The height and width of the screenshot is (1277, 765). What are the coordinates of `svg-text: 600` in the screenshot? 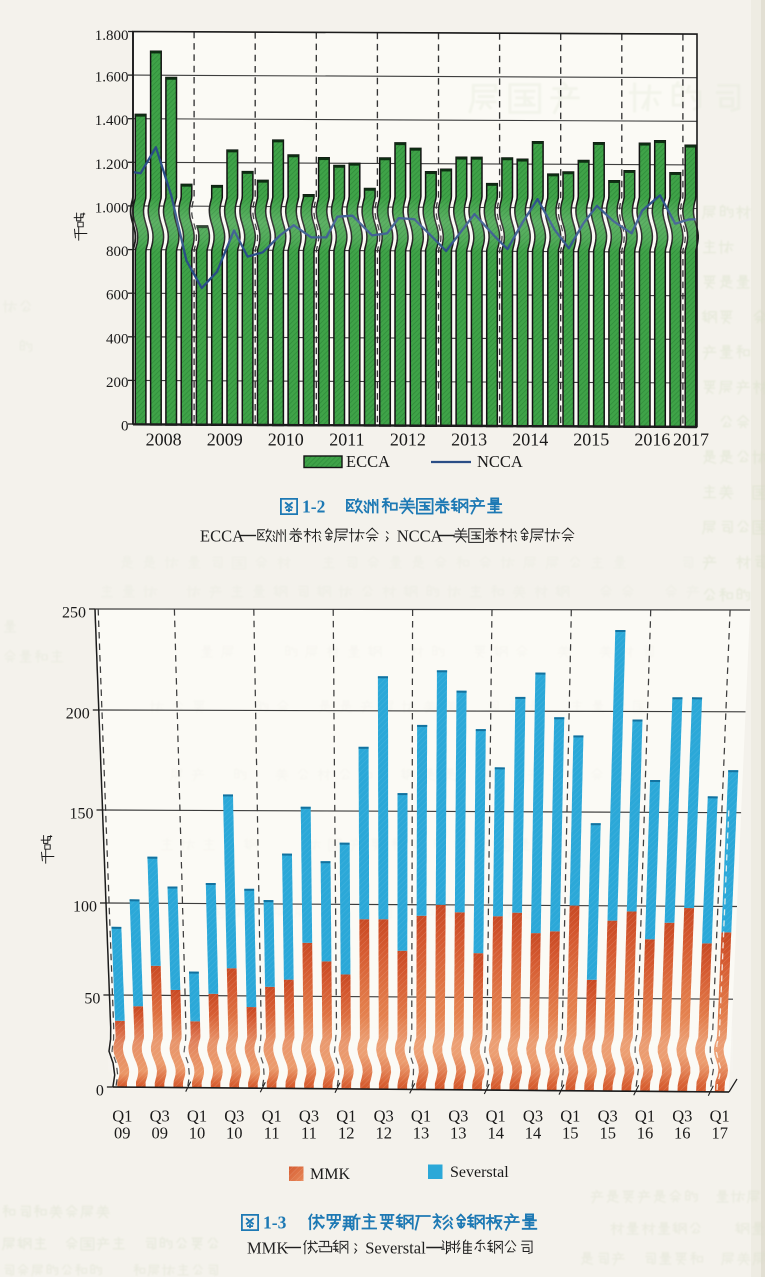 It's located at (117, 296).